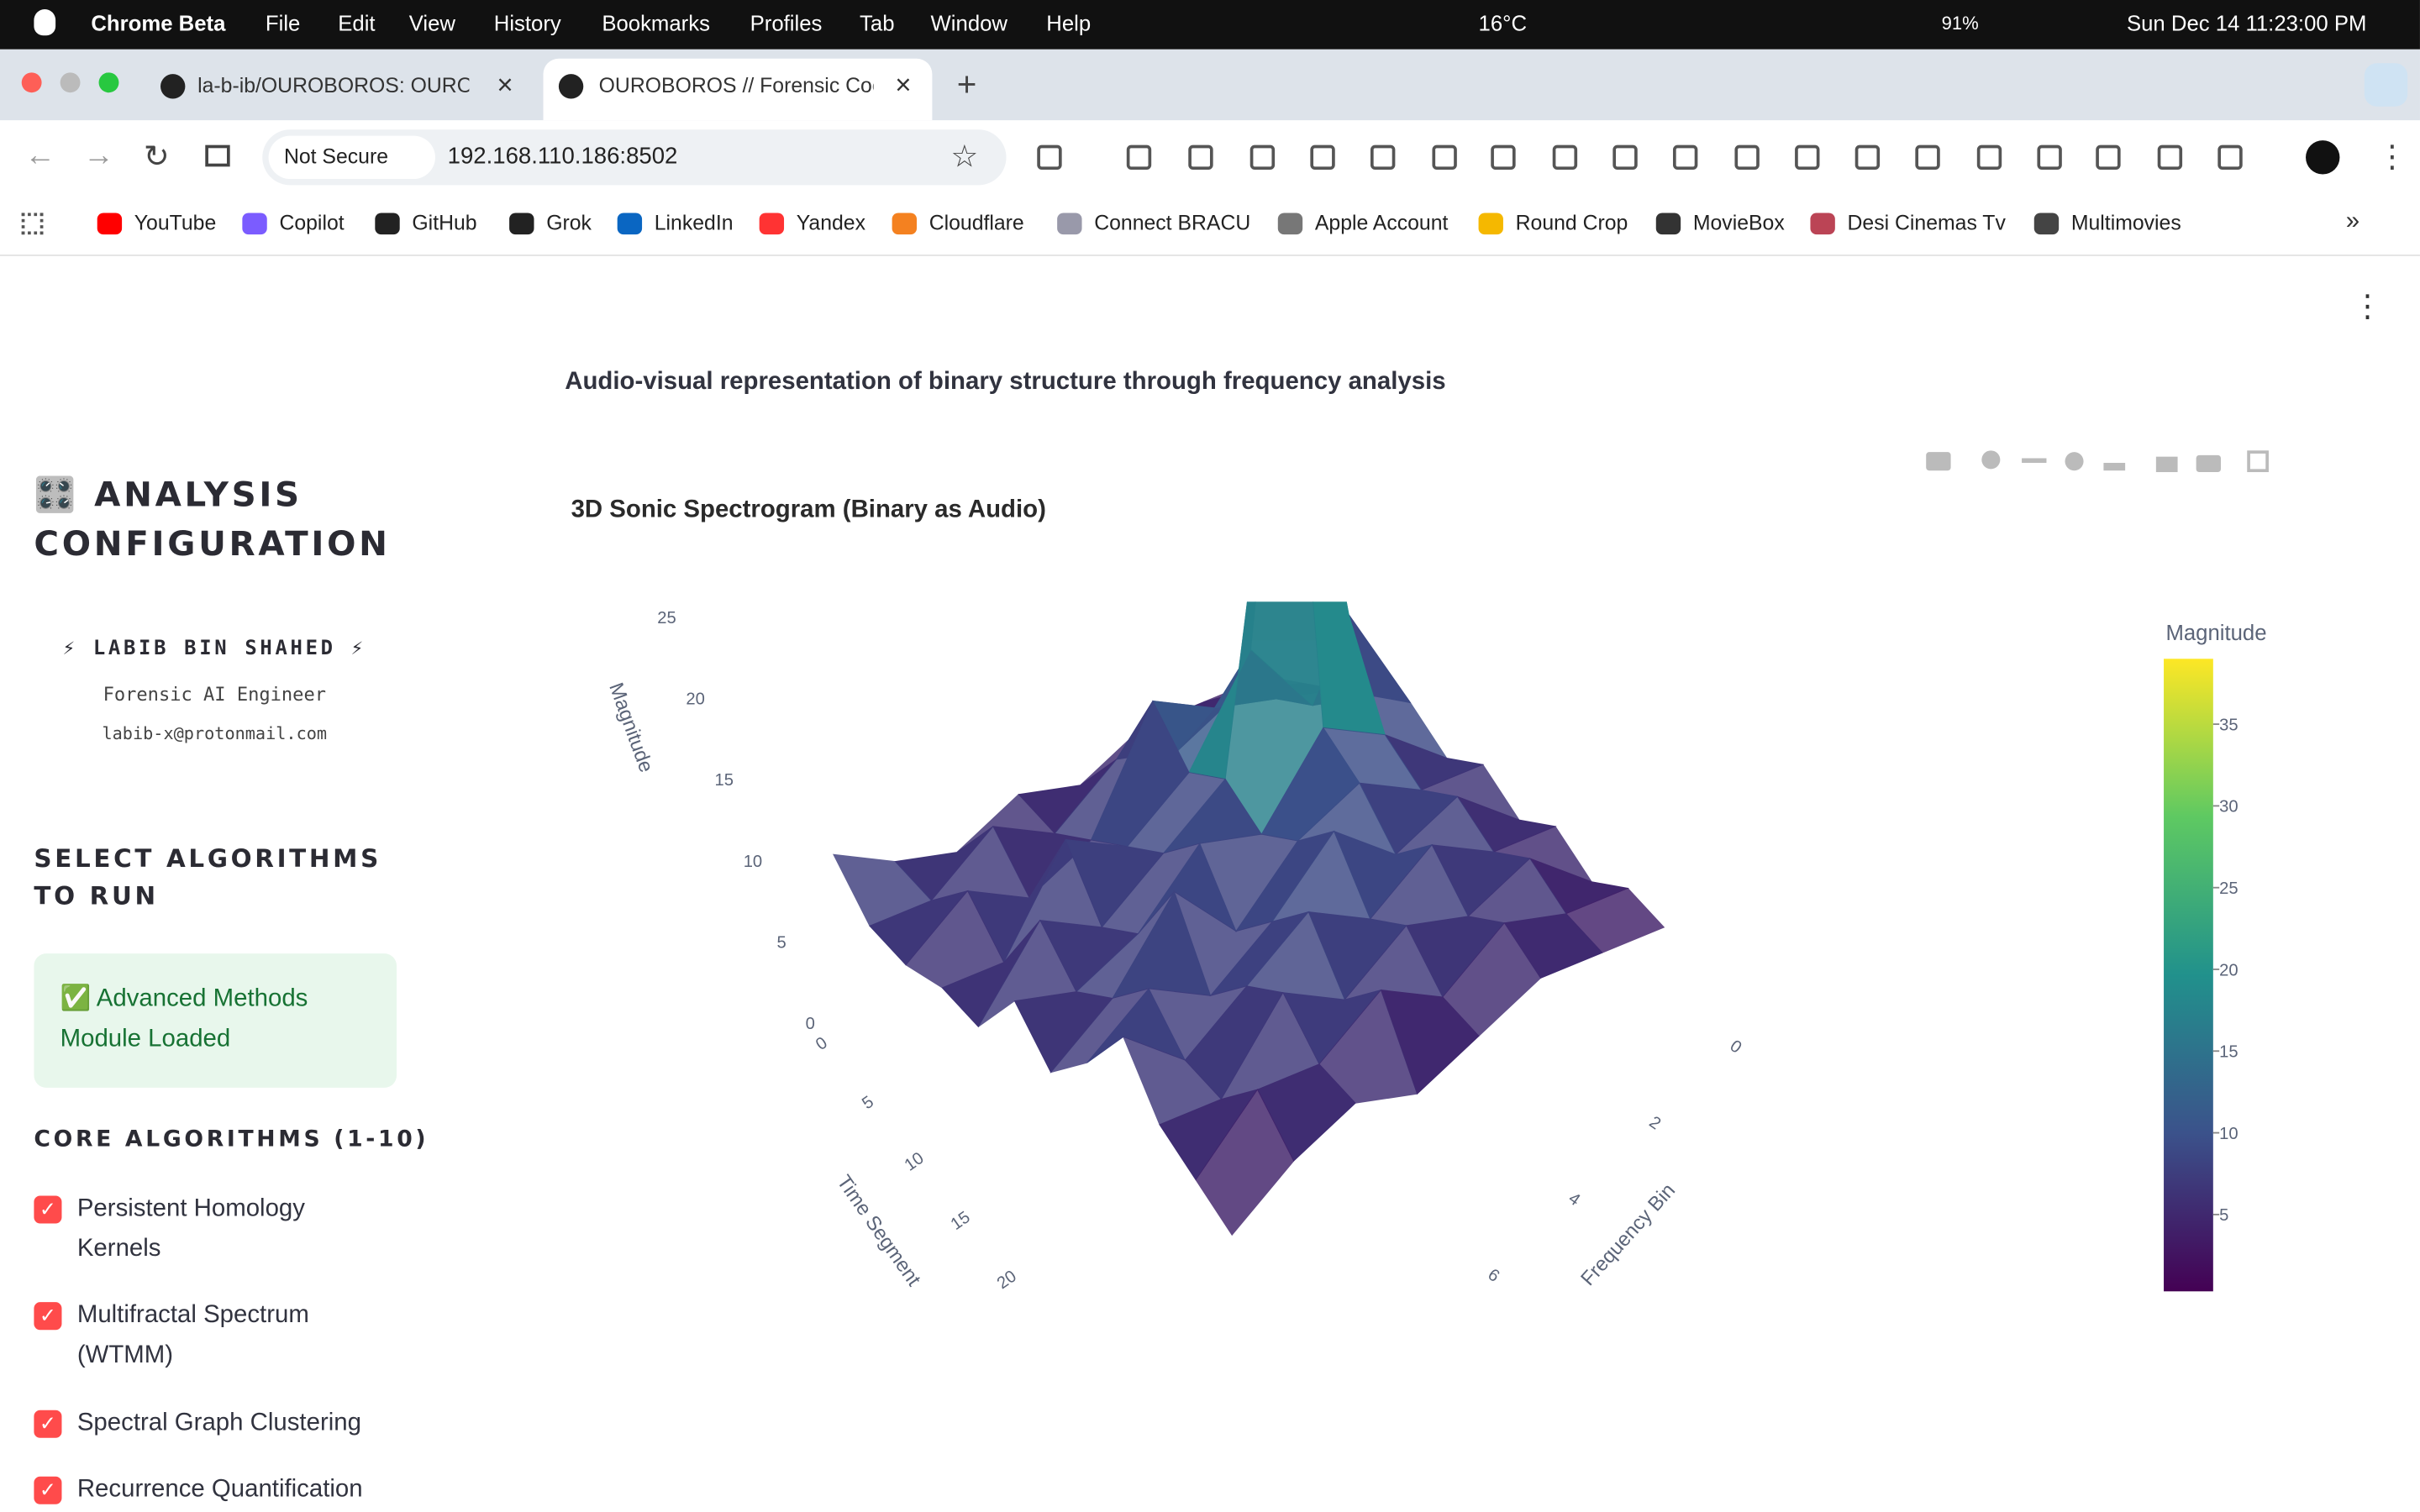  Describe the element at coordinates (1739, 223) in the screenshot. I see `bookmark-label: MovieBox` at that location.